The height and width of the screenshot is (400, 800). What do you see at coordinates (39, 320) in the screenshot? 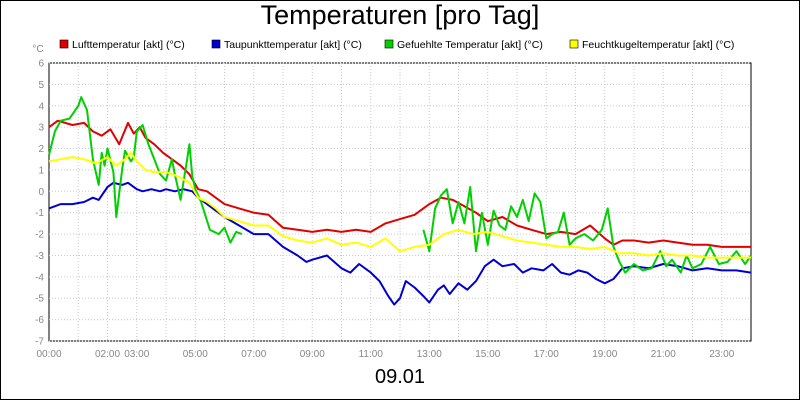
I see `y-tick-label-12: -6` at bounding box center [39, 320].